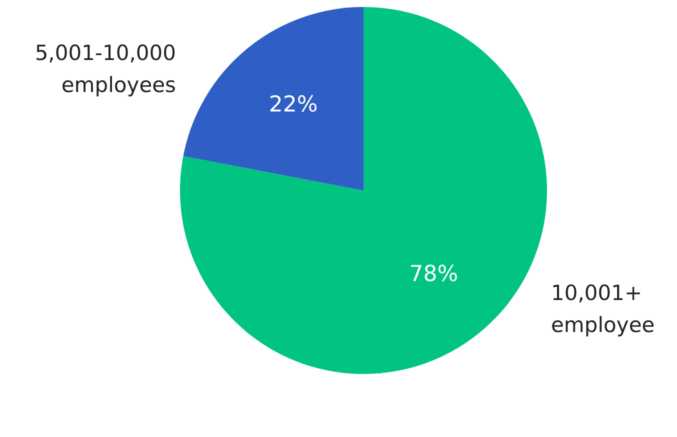  I want to click on slice-label: 5,001-10,000 employees, so click(105, 68).